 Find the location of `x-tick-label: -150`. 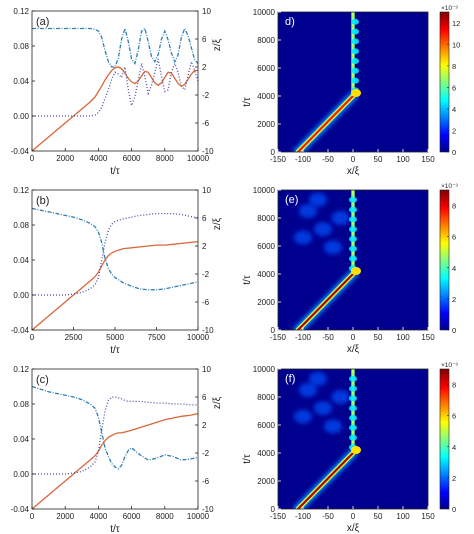

x-tick-label: -150 is located at coordinates (278, 337).